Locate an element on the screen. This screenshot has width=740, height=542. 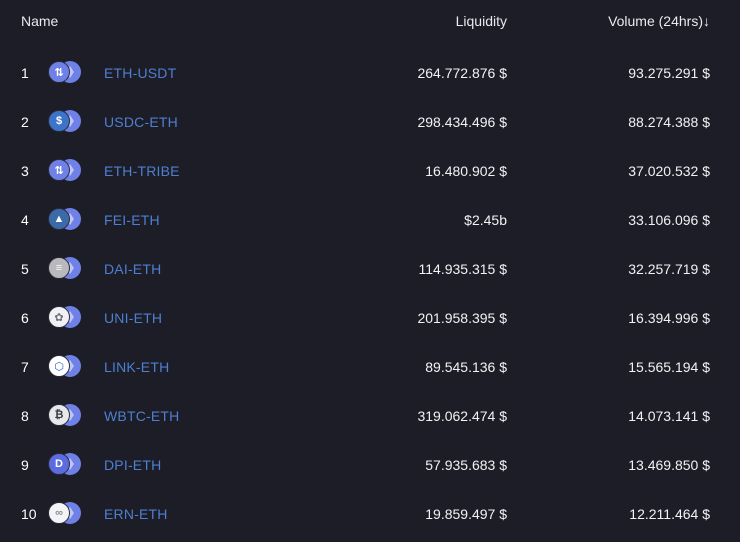
uni-eth-icon: ✿ is located at coordinates (65, 317).